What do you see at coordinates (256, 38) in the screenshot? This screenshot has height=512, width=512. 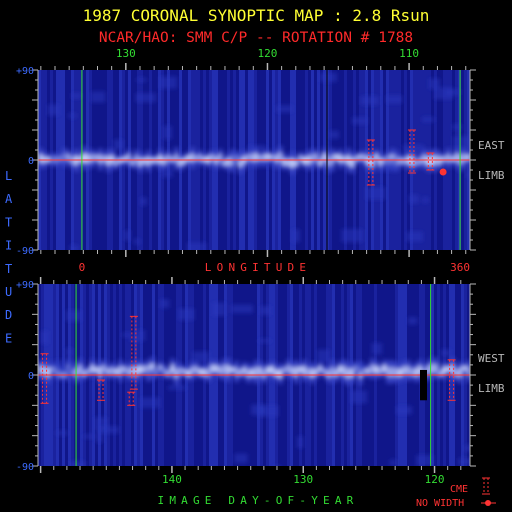 I see `figure-subtitle: NCAR/HAO: SMM C/P -- ROTATION # 1788` at bounding box center [256, 38].